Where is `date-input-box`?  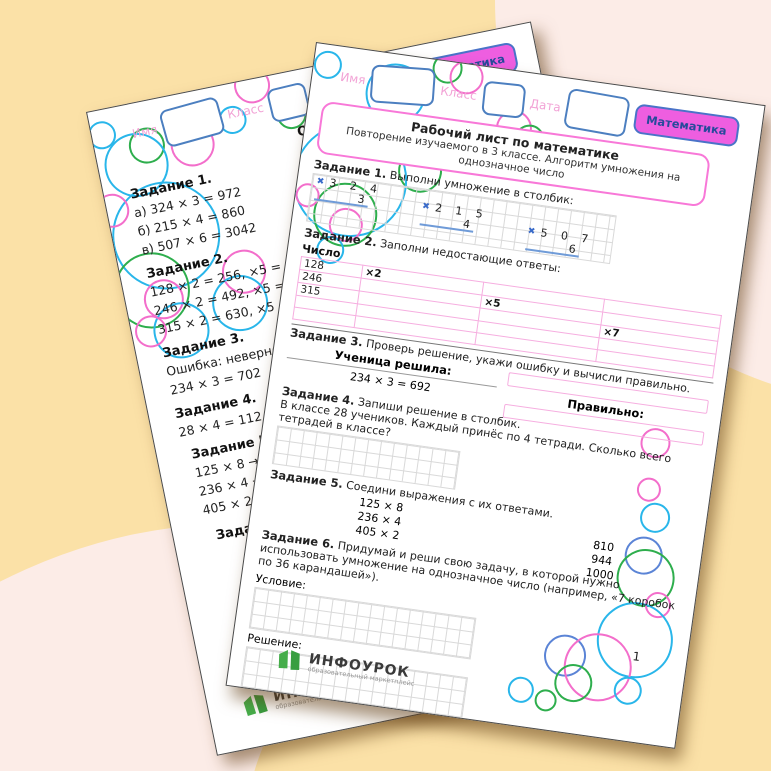 date-input-box is located at coordinates (597, 112).